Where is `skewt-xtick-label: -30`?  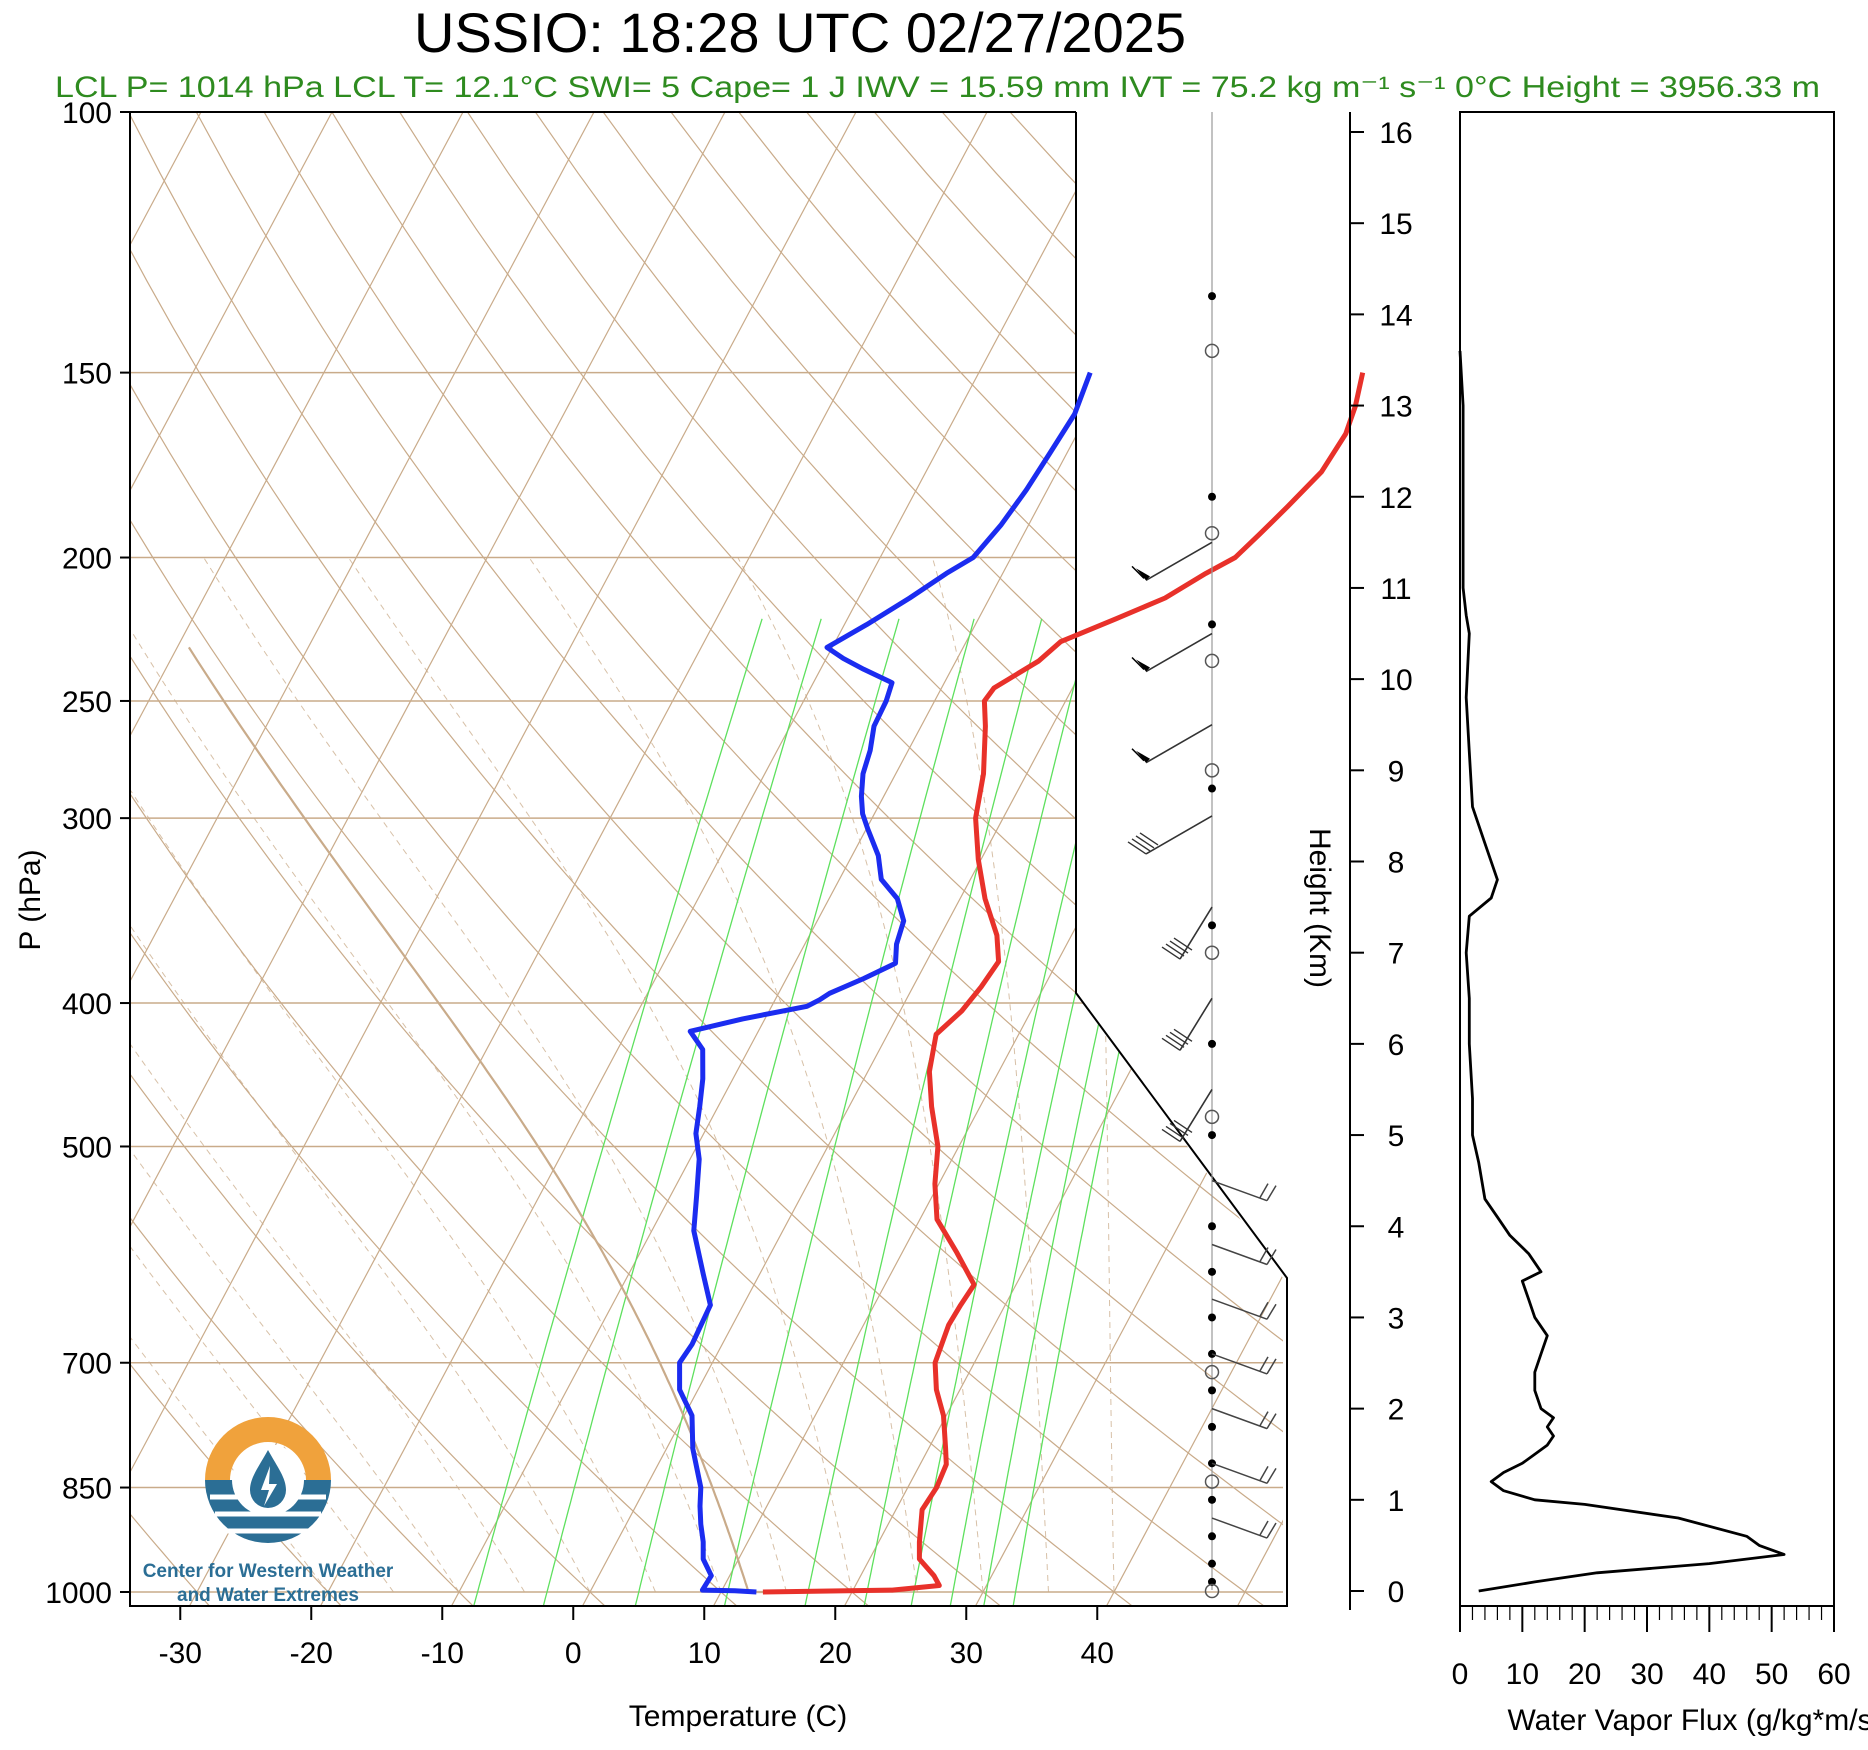
skewt-xtick-label: -30 is located at coordinates (180, 1653).